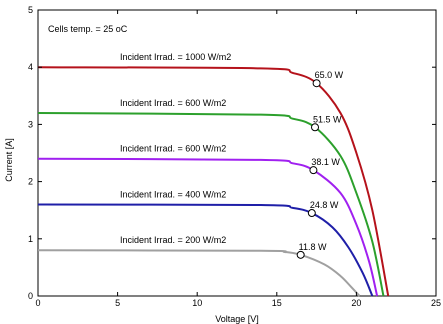 The image size is (443, 324). Describe the element at coordinates (356, 303) in the screenshot. I see `x-tick-label: 20` at that location.